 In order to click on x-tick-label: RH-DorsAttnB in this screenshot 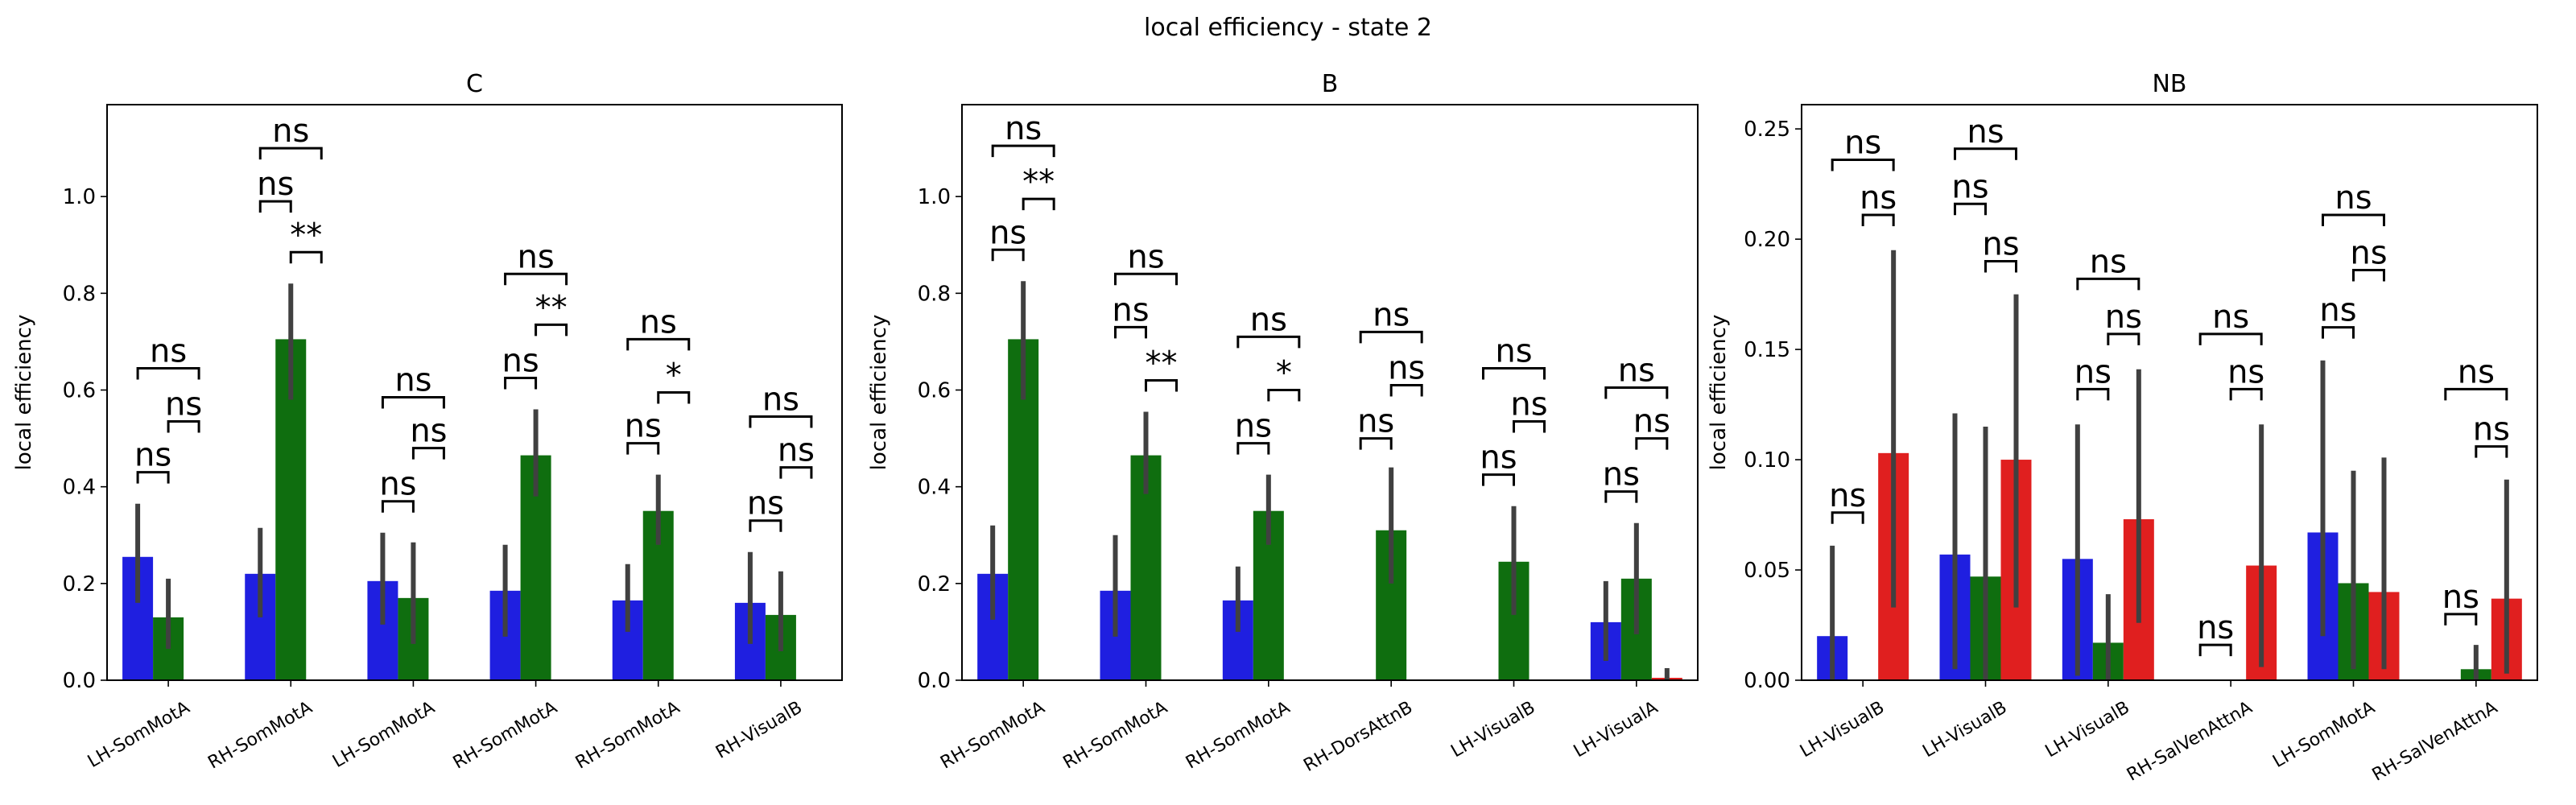, I will do `click(1358, 737)`.